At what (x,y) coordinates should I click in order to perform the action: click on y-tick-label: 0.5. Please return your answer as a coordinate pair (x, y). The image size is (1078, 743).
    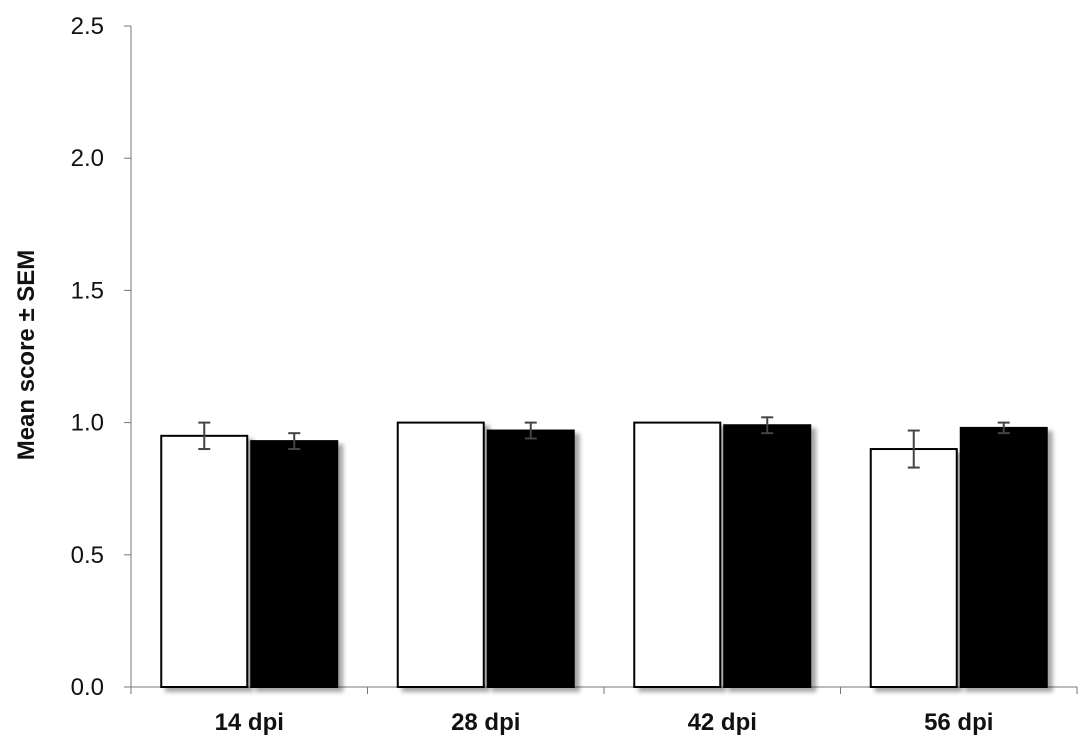
    Looking at the image, I should click on (87, 555).